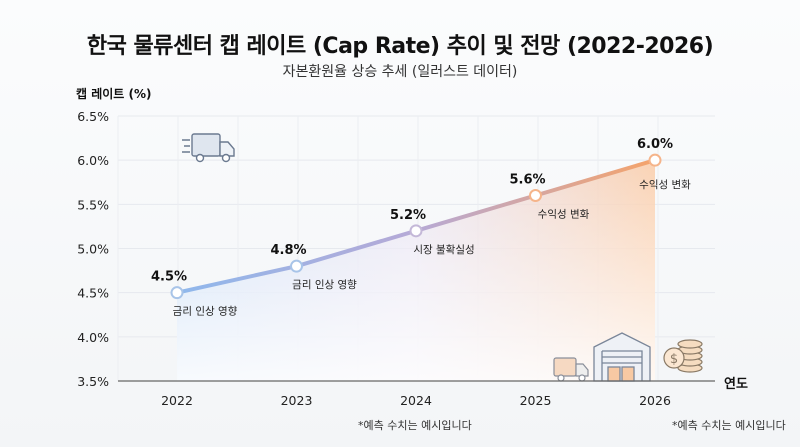 This screenshot has width=800, height=447. What do you see at coordinates (536, 400) in the screenshot?
I see `x-tick-label: 2025` at bounding box center [536, 400].